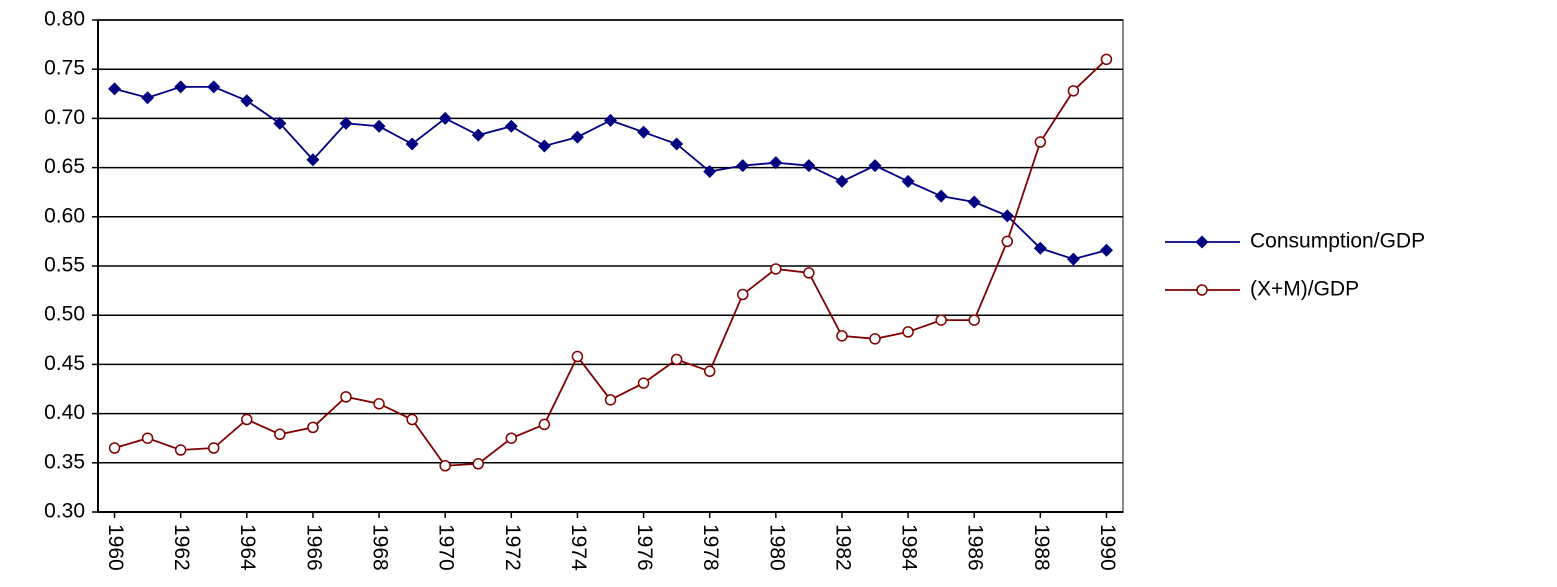  I want to click on x-tick-label: 1988, so click(1041, 547).